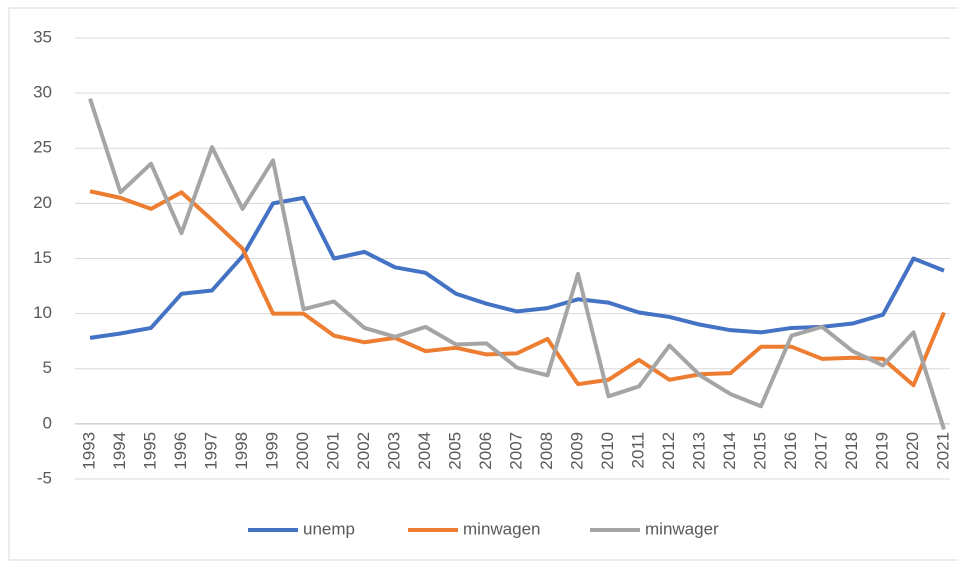 The image size is (958, 561). Describe the element at coordinates (790, 451) in the screenshot. I see `x-tick-label: 2016` at that location.